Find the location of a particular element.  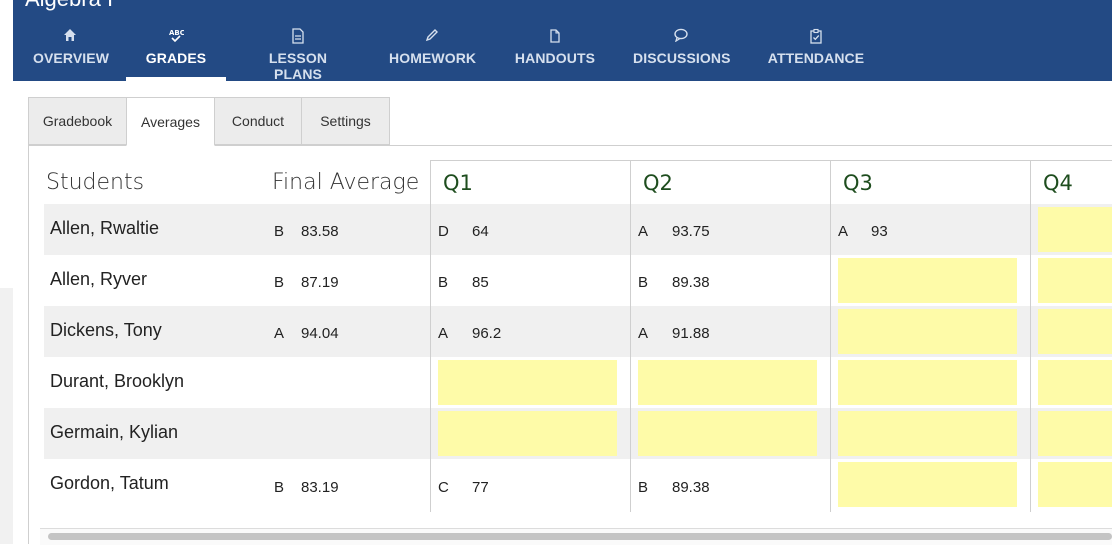

nav-lesson-plans-label: LESSON PLANS is located at coordinates (298, 66).